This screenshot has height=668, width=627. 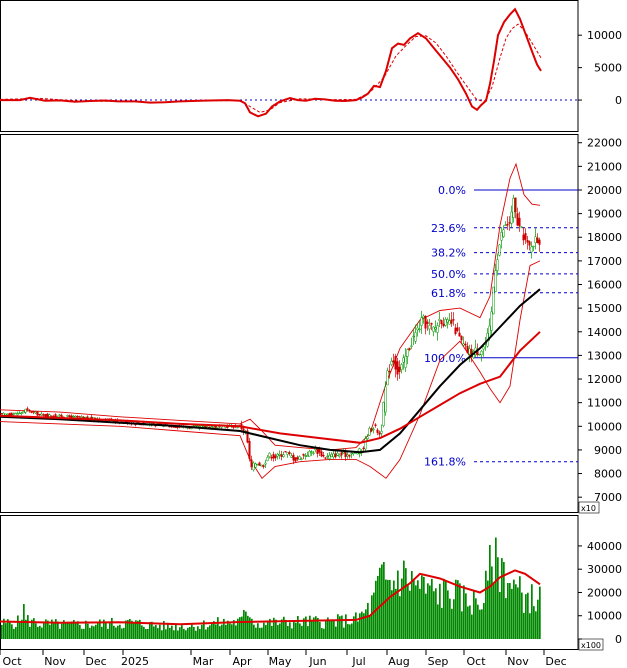 What do you see at coordinates (604, 285) in the screenshot?
I see `price-y-tick-label: 16000` at bounding box center [604, 285].